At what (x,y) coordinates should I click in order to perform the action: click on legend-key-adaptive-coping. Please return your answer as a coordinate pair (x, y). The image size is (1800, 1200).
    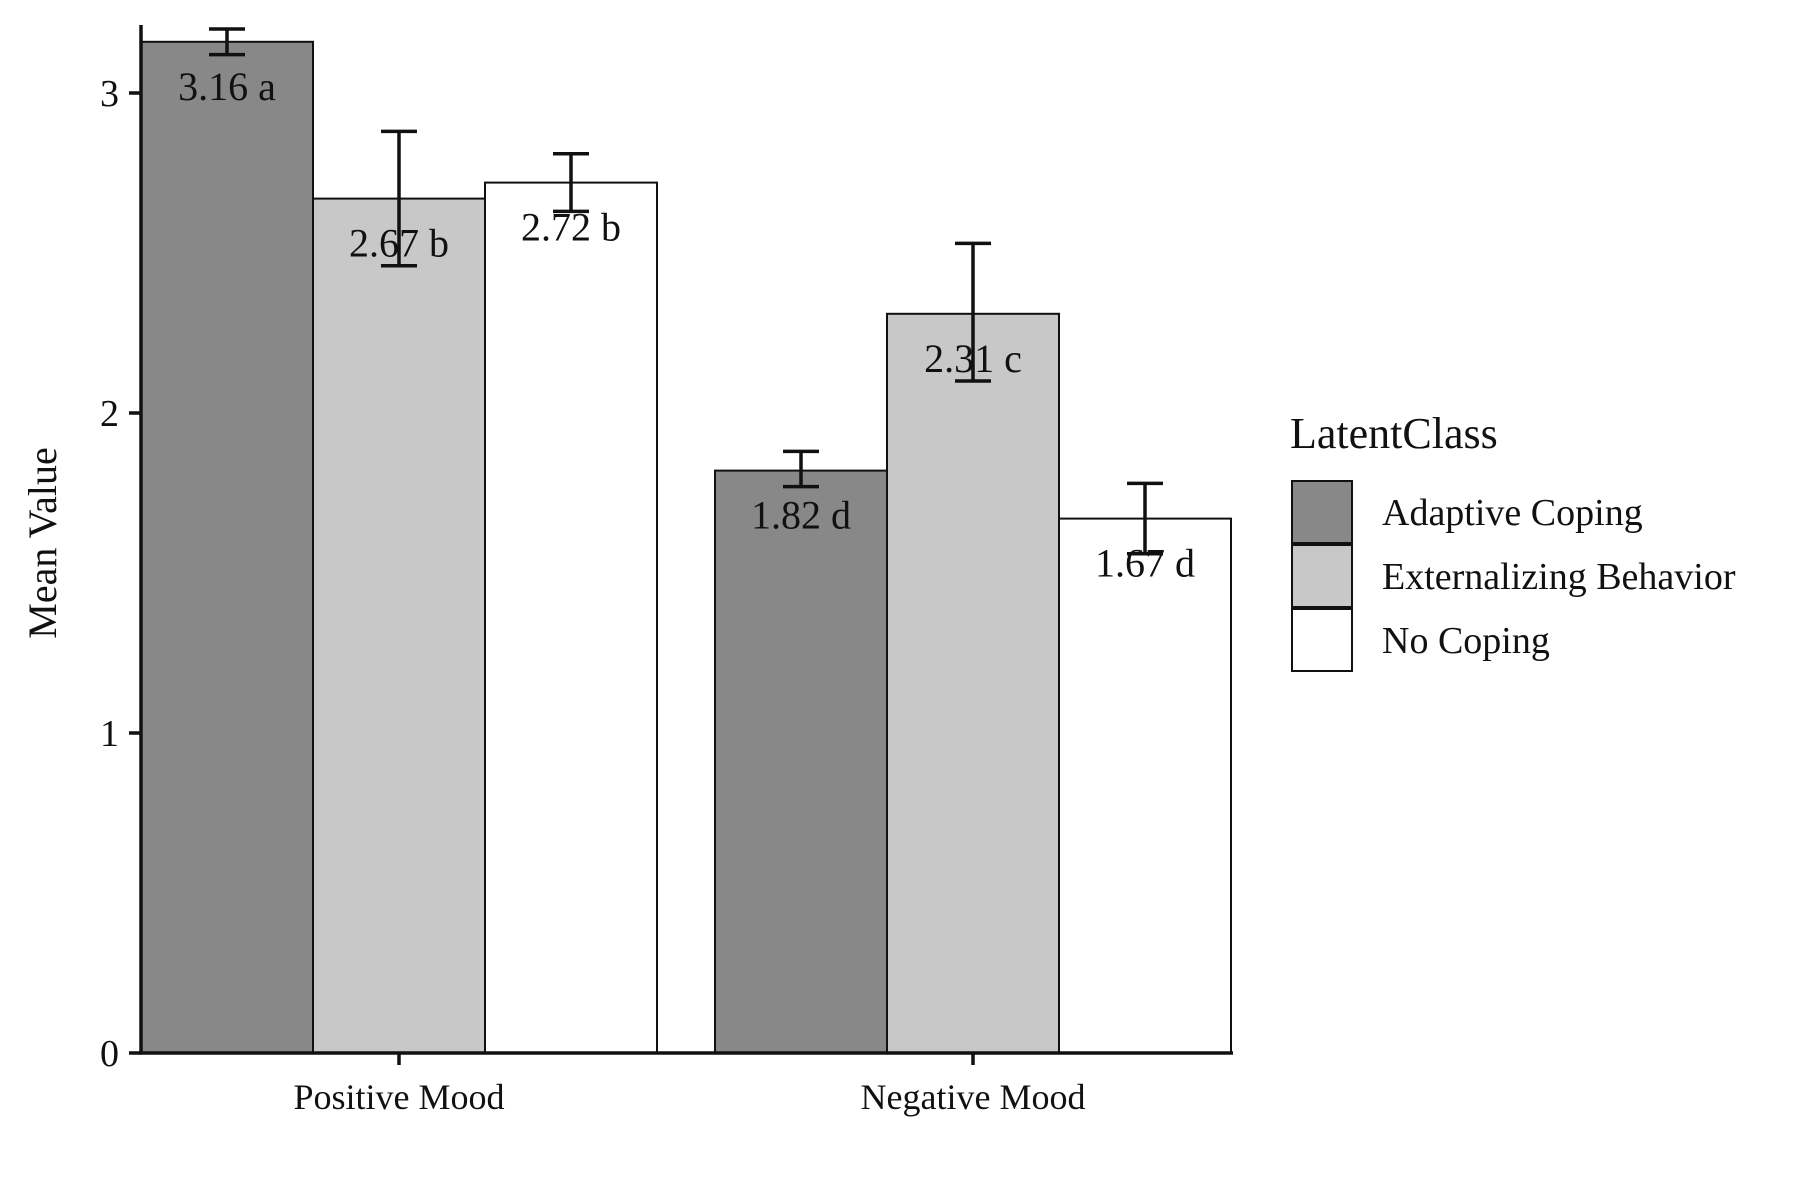
    Looking at the image, I should click on (1322, 512).